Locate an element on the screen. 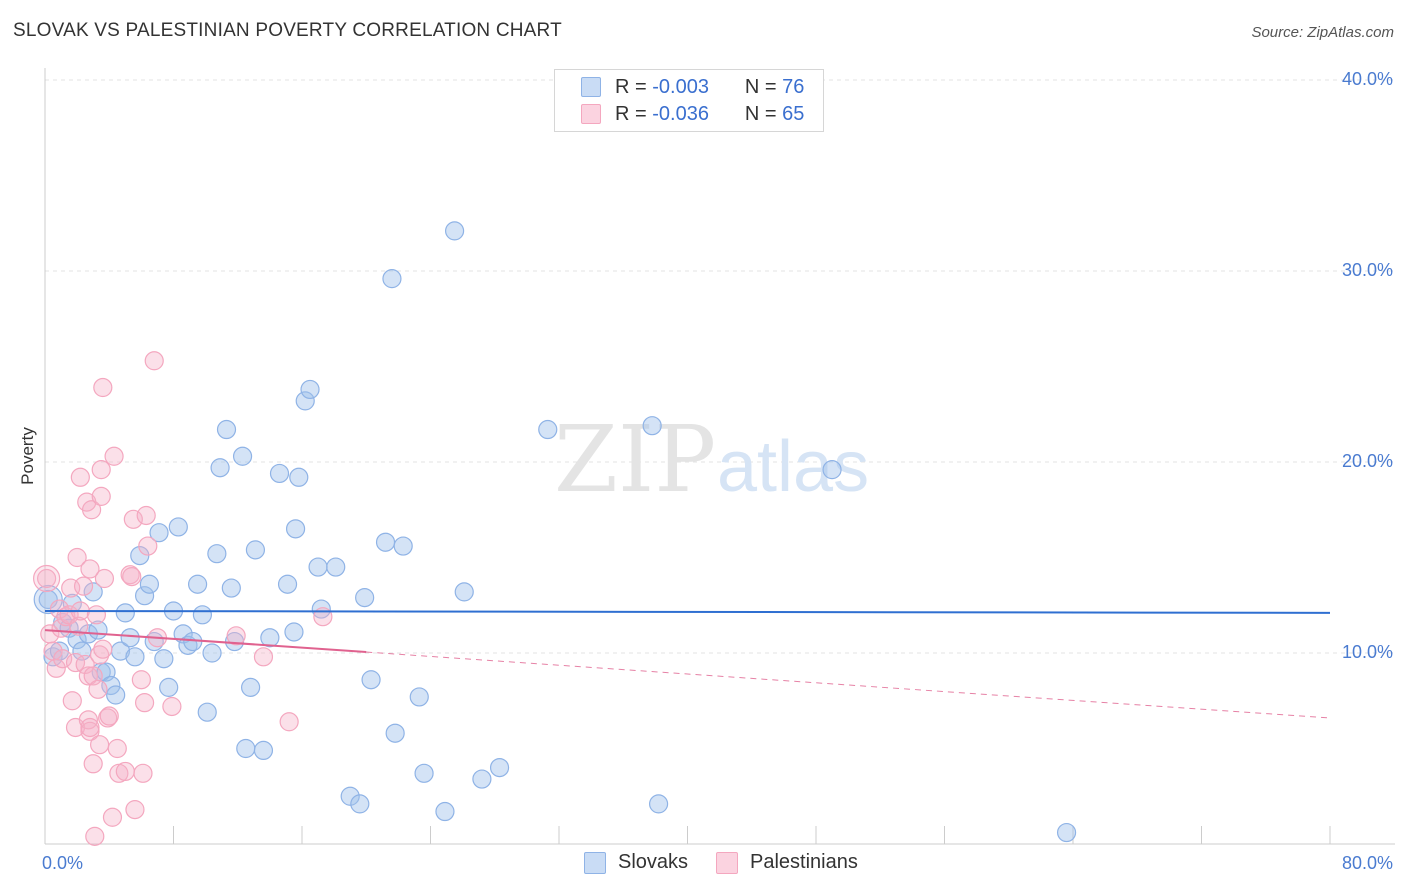 The image size is (1406, 892). y-tick-label: 40.0% is located at coordinates (1367, 79).